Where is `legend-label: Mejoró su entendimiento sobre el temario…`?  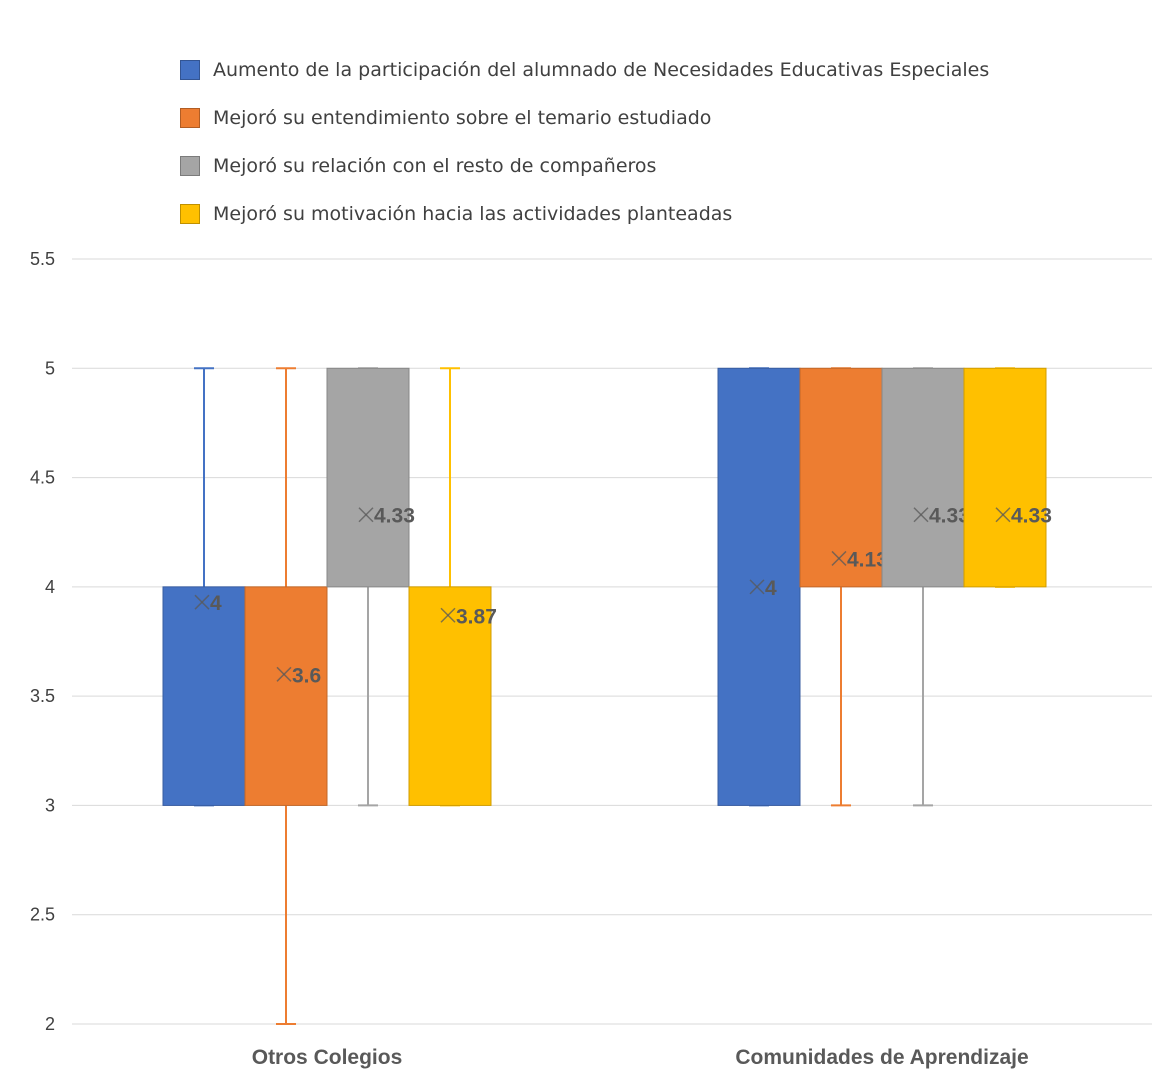
legend-label: Mejoró su entendimiento sobre el temario… is located at coordinates (462, 118).